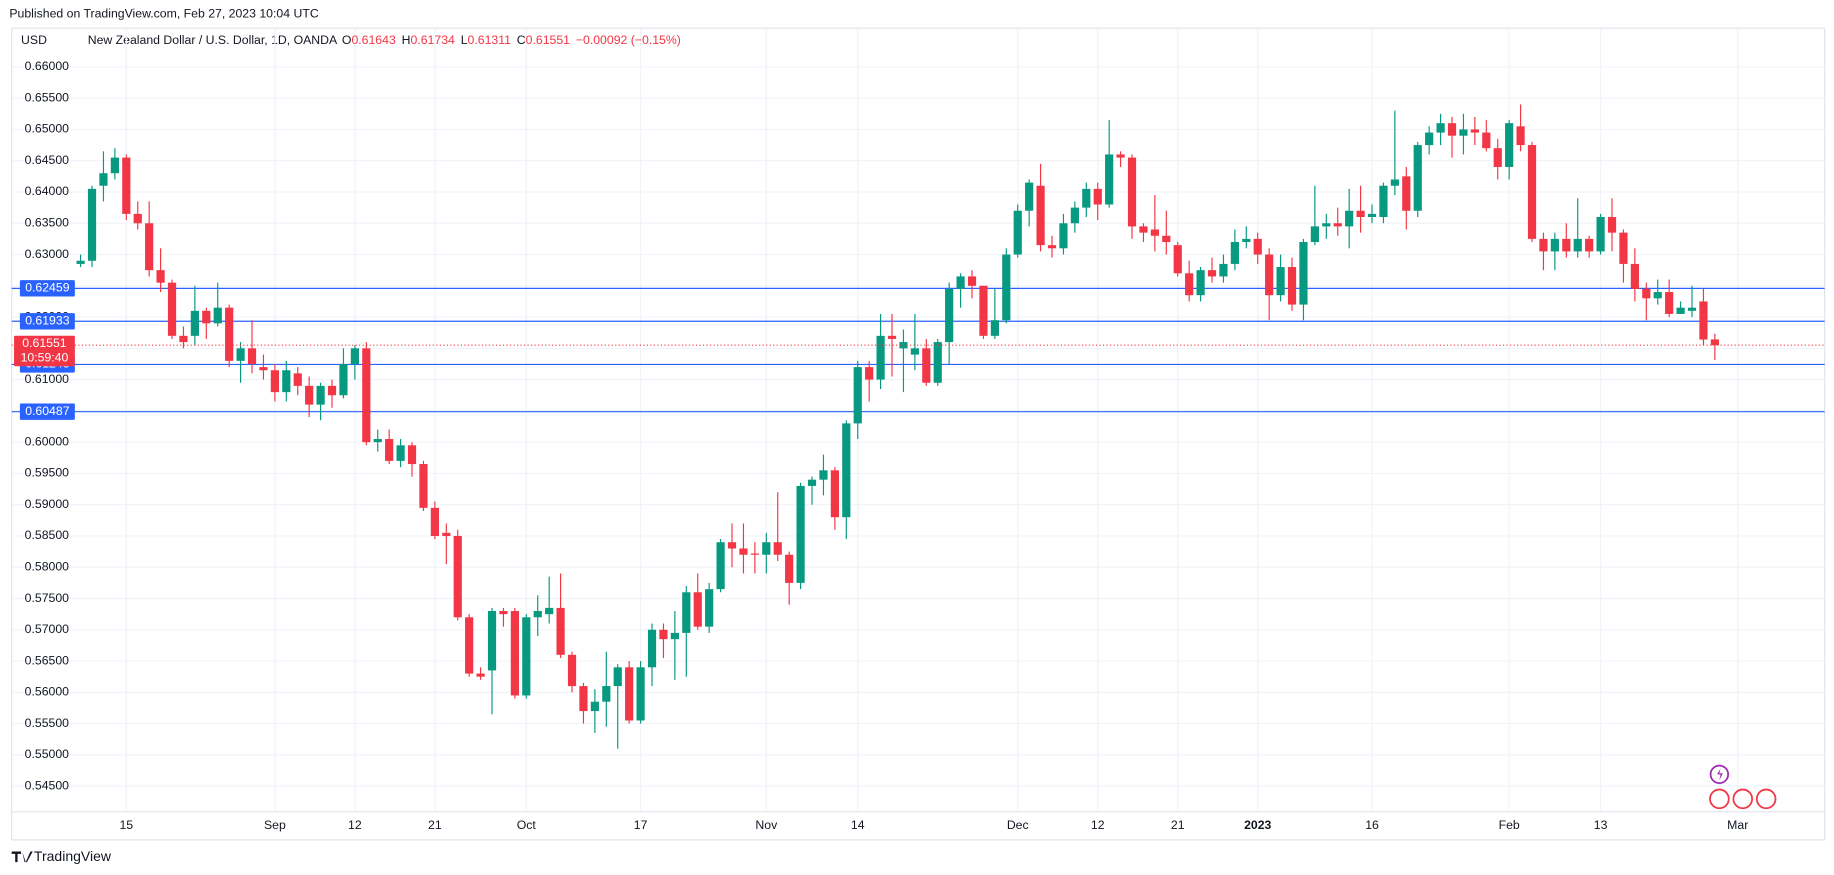 This screenshot has width=1834, height=875. Describe the element at coordinates (45, 357) in the screenshot. I see `price-countdown: 10:59:40` at that location.